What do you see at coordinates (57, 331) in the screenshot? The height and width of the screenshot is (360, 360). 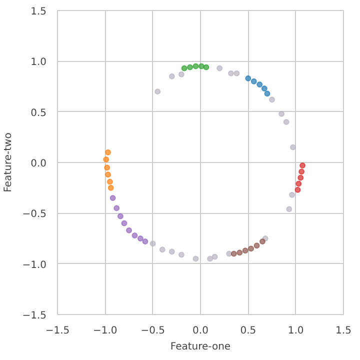 I see `x-tick-label: −1.5` at bounding box center [57, 331].